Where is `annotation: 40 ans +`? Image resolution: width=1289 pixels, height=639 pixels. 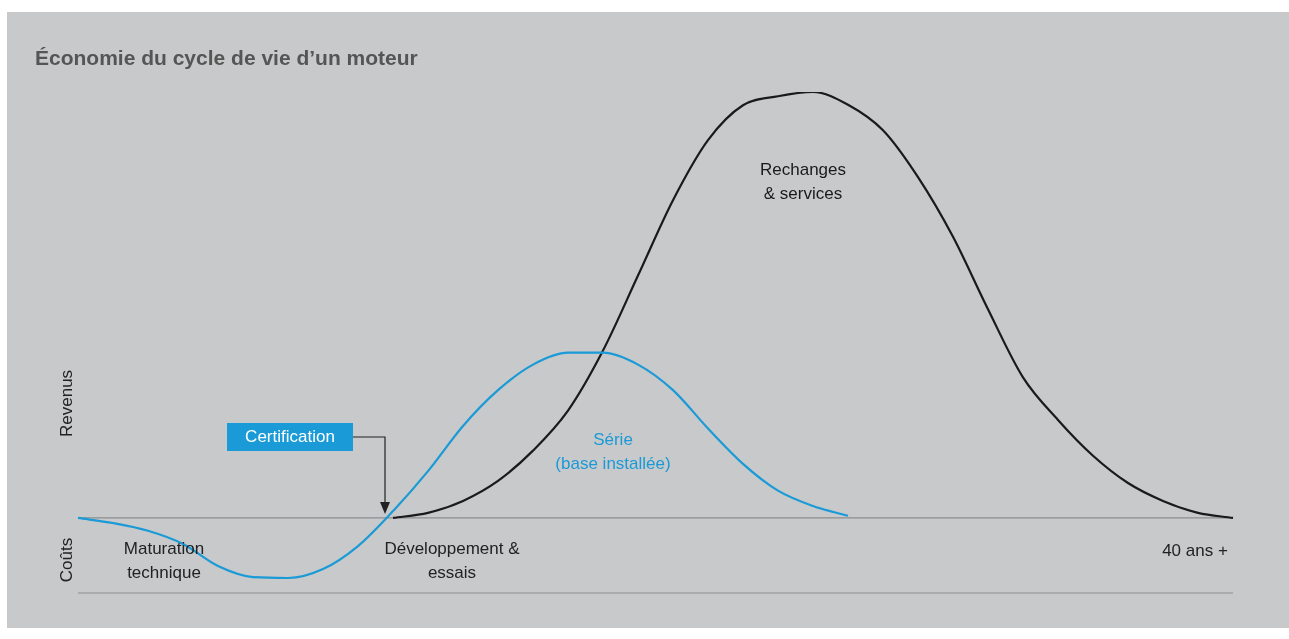
annotation: 40 ans + is located at coordinates (1195, 551).